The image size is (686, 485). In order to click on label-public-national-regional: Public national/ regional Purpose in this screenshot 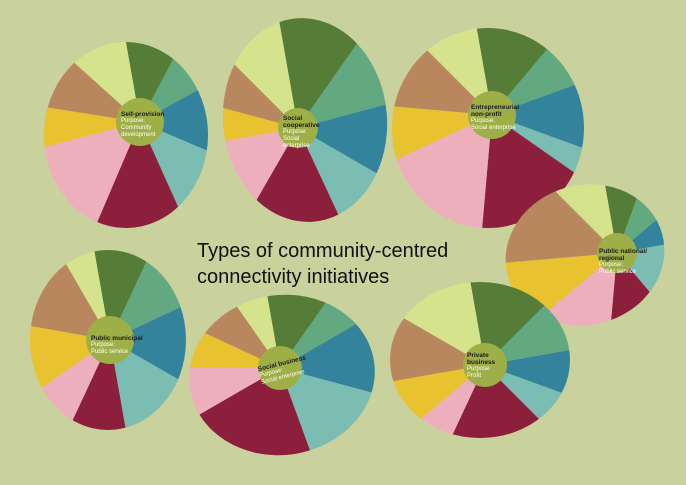, I will do `click(624, 262)`.